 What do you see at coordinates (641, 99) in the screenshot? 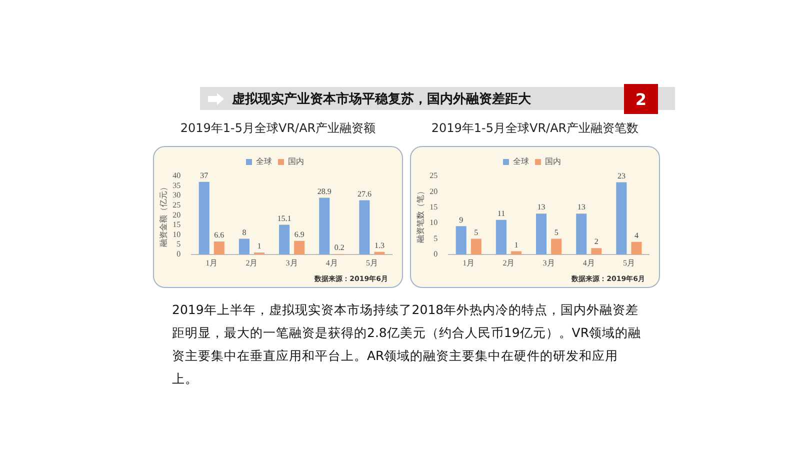
I see `text: 2` at bounding box center [641, 99].